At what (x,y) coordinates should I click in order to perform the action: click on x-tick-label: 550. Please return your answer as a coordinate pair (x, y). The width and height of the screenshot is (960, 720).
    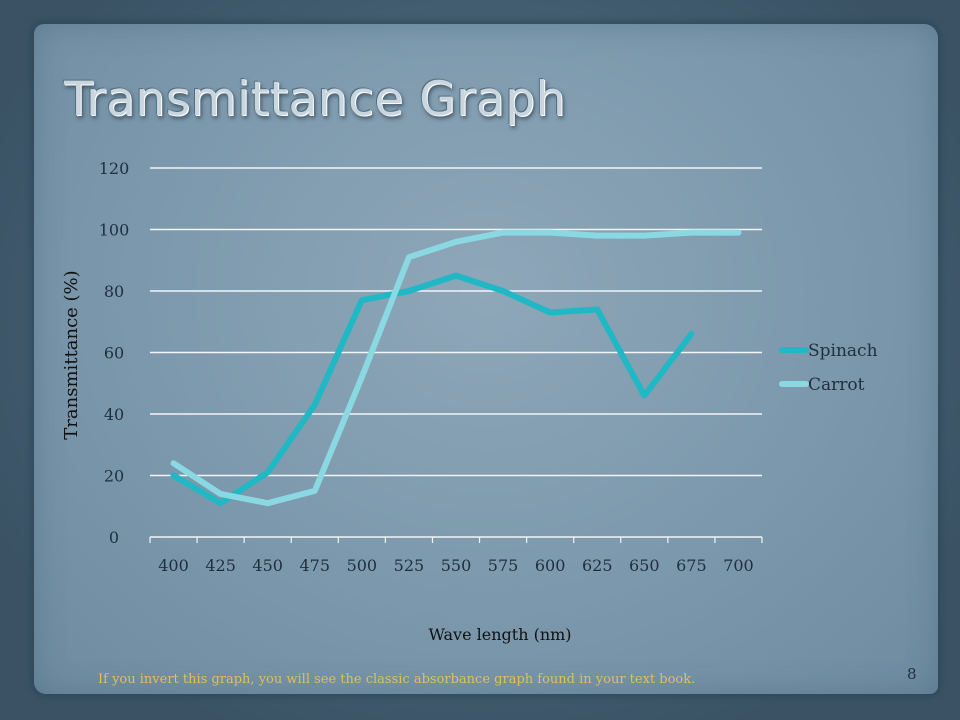
    Looking at the image, I should click on (456, 565).